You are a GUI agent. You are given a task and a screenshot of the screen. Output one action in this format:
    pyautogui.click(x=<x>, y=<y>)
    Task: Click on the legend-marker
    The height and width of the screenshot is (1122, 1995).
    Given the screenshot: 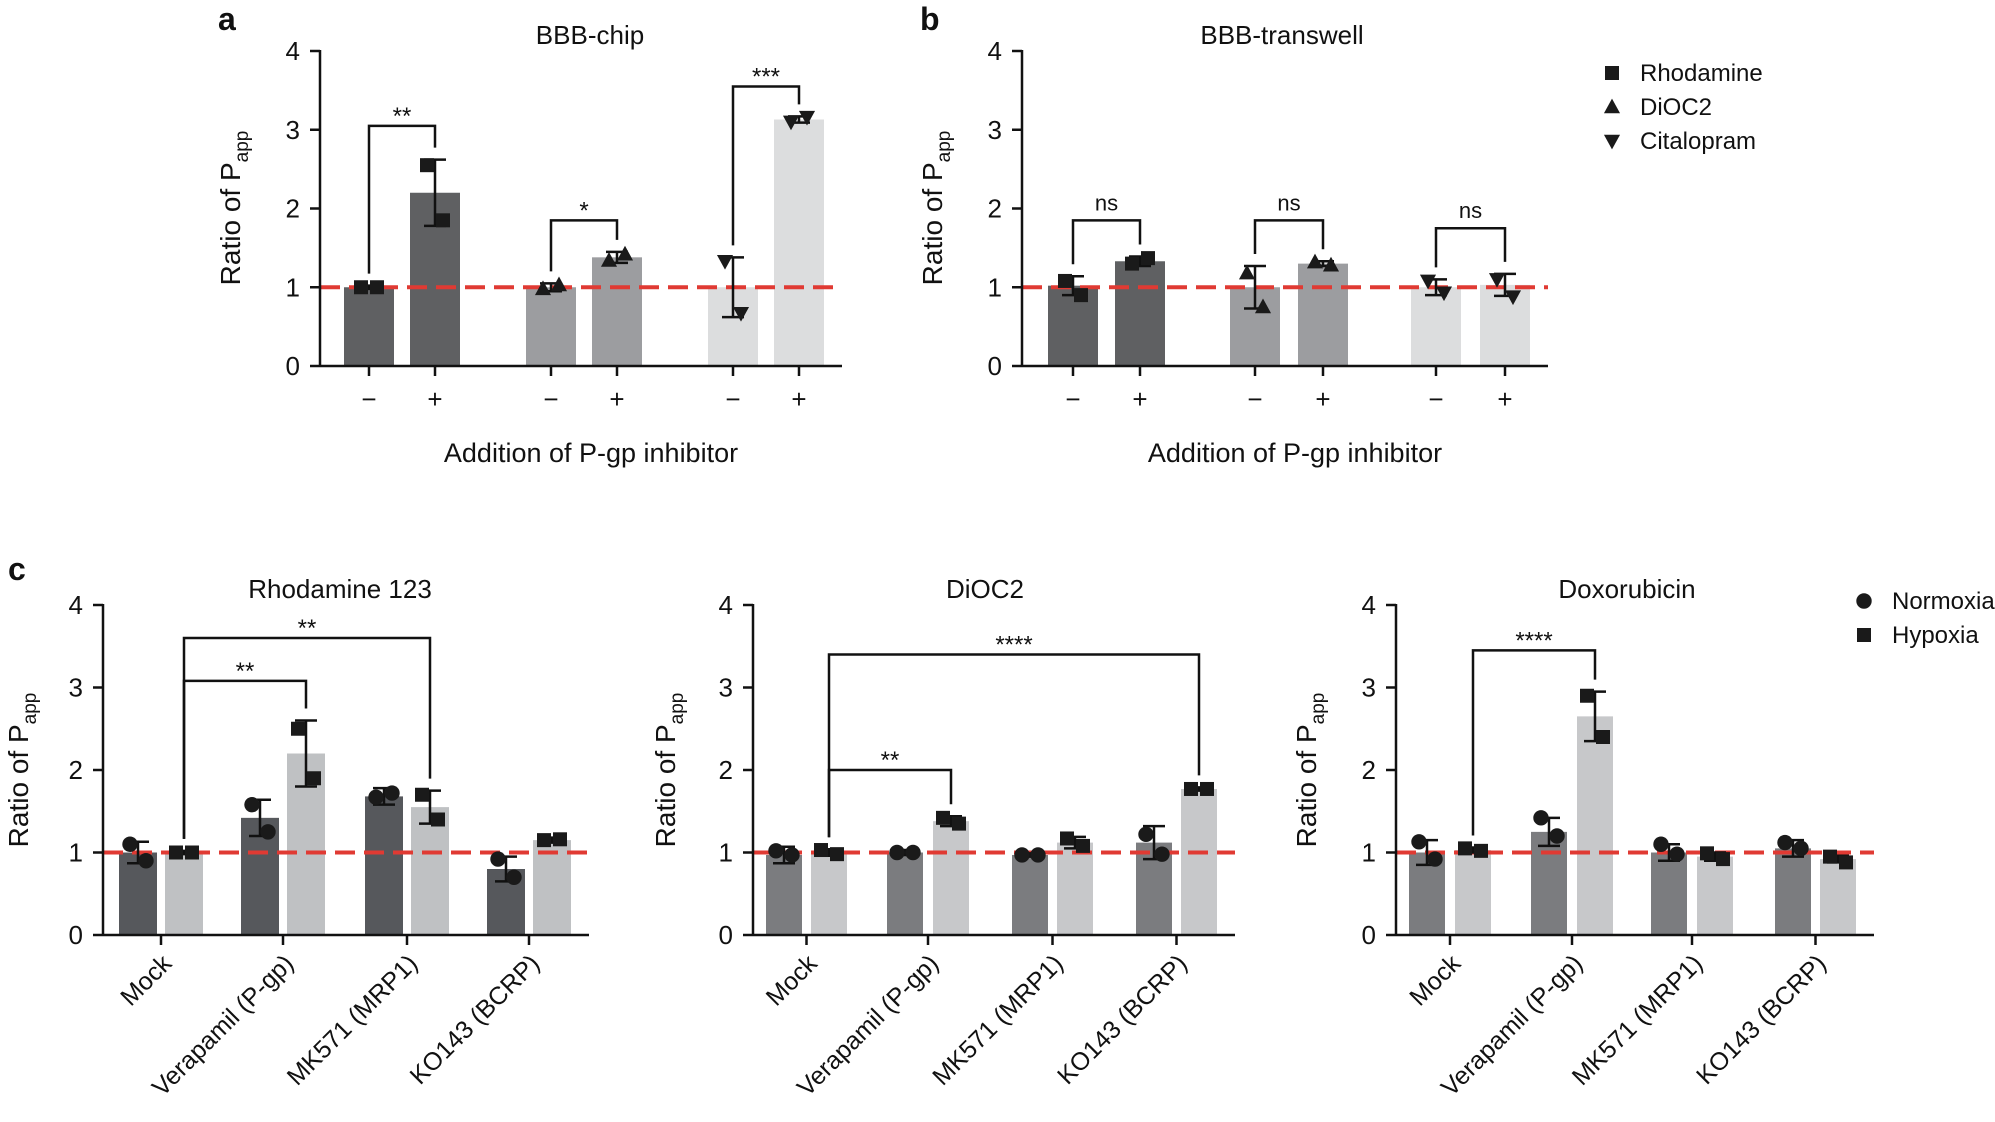 What is the action you would take?
    pyautogui.click(x=1612, y=106)
    